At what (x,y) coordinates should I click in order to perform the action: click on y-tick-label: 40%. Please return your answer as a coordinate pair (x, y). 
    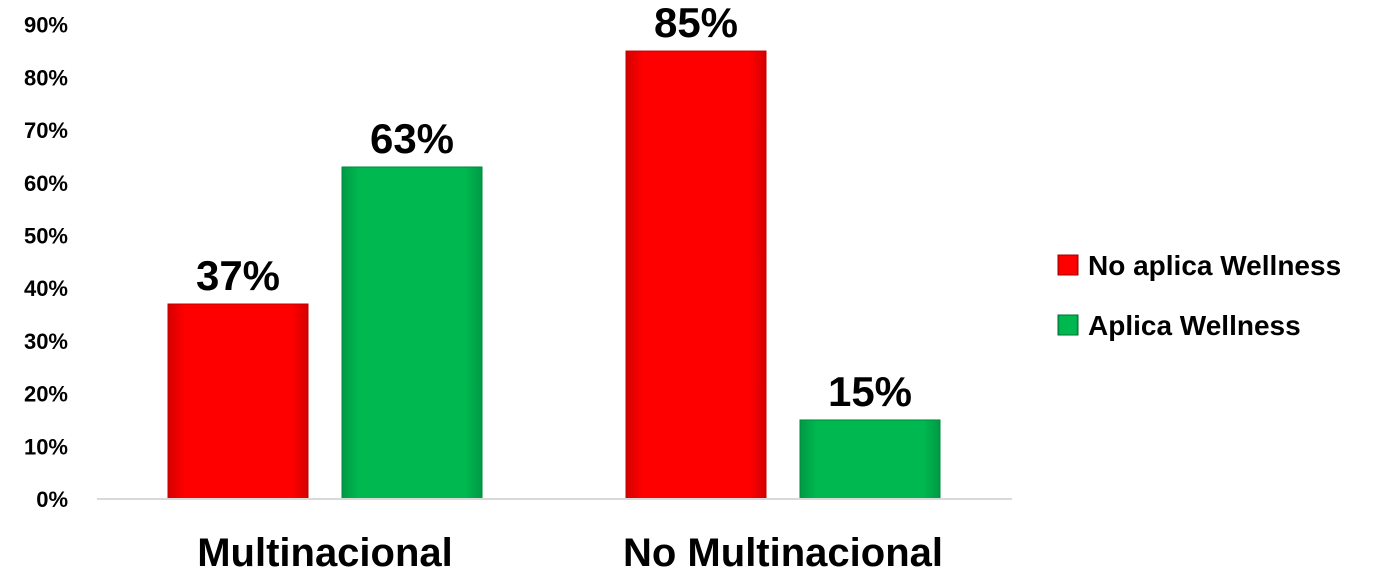
    Looking at the image, I should click on (46, 288).